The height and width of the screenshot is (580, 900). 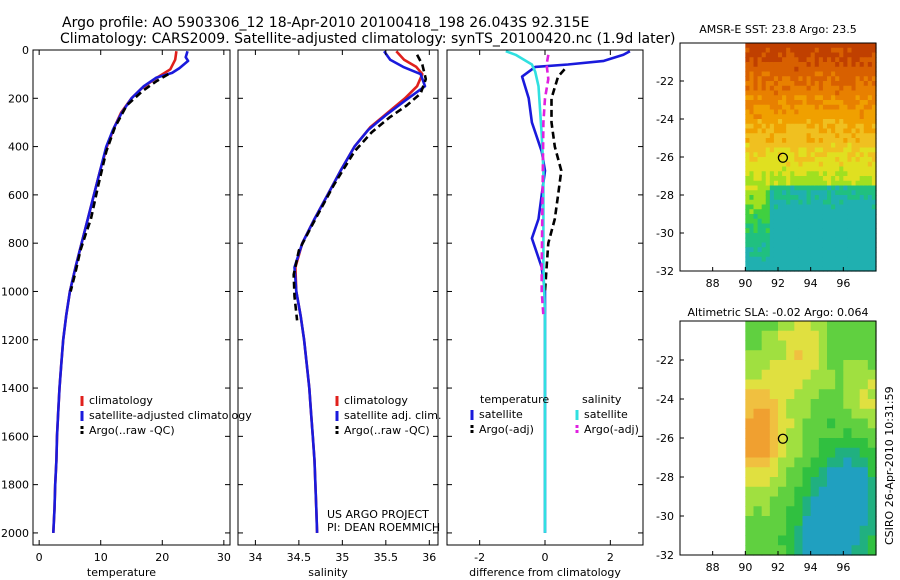 I want to click on temperature-ytick-label: 200, so click(x=18, y=98).